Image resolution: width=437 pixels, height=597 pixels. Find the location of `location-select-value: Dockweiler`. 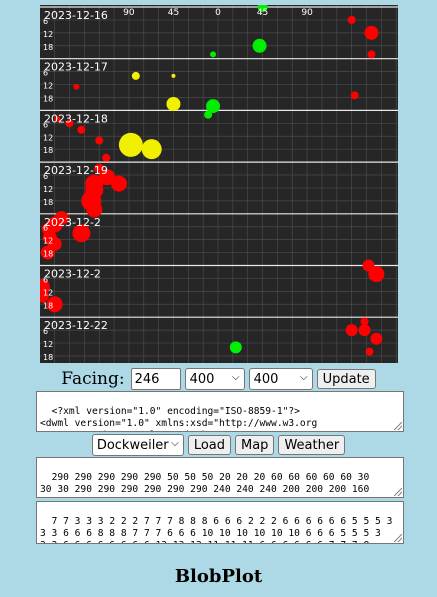

location-select-value: Dockweiler is located at coordinates (132, 445).